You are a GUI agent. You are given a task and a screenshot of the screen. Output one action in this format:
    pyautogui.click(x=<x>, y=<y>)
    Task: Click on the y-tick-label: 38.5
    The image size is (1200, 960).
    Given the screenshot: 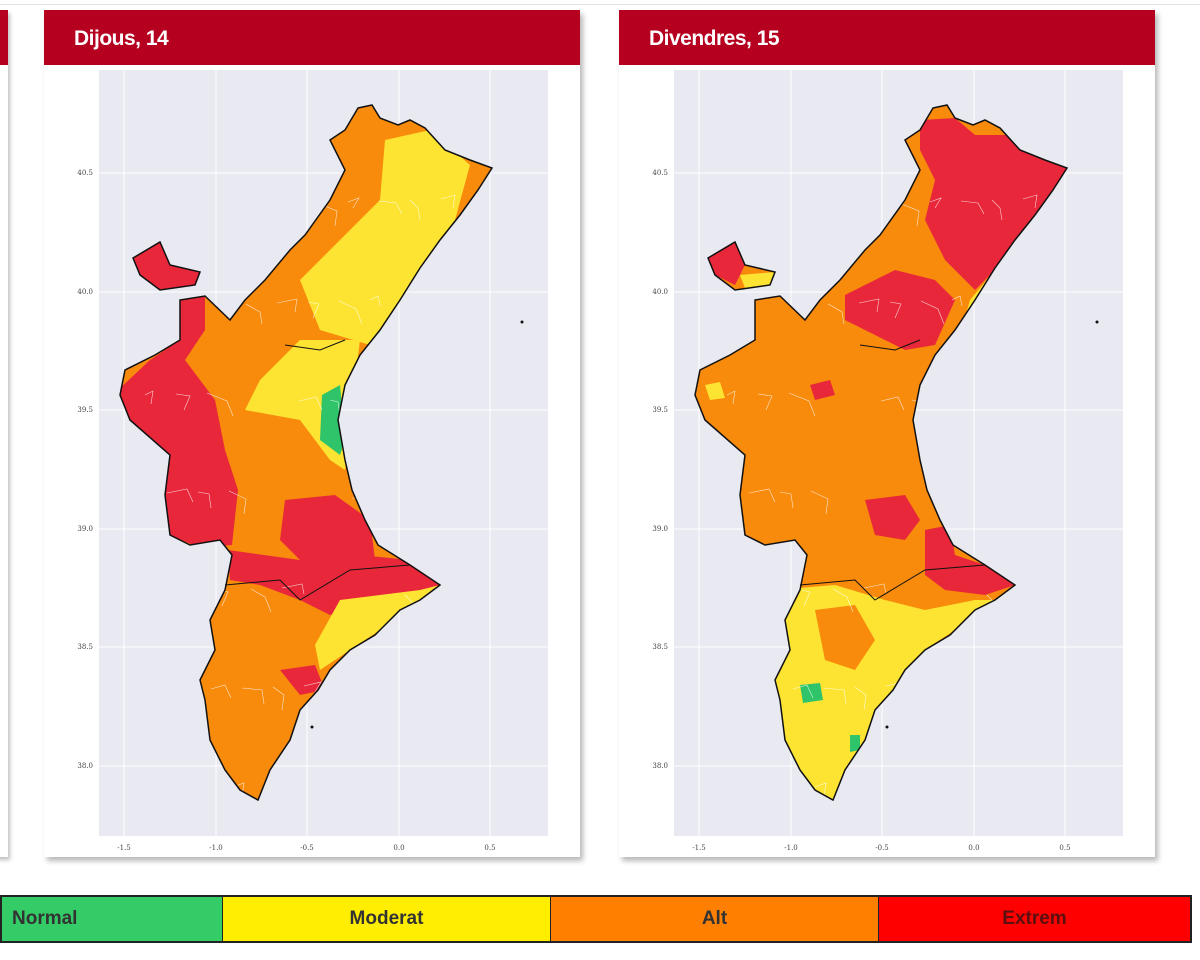 What is the action you would take?
    pyautogui.click(x=85, y=647)
    